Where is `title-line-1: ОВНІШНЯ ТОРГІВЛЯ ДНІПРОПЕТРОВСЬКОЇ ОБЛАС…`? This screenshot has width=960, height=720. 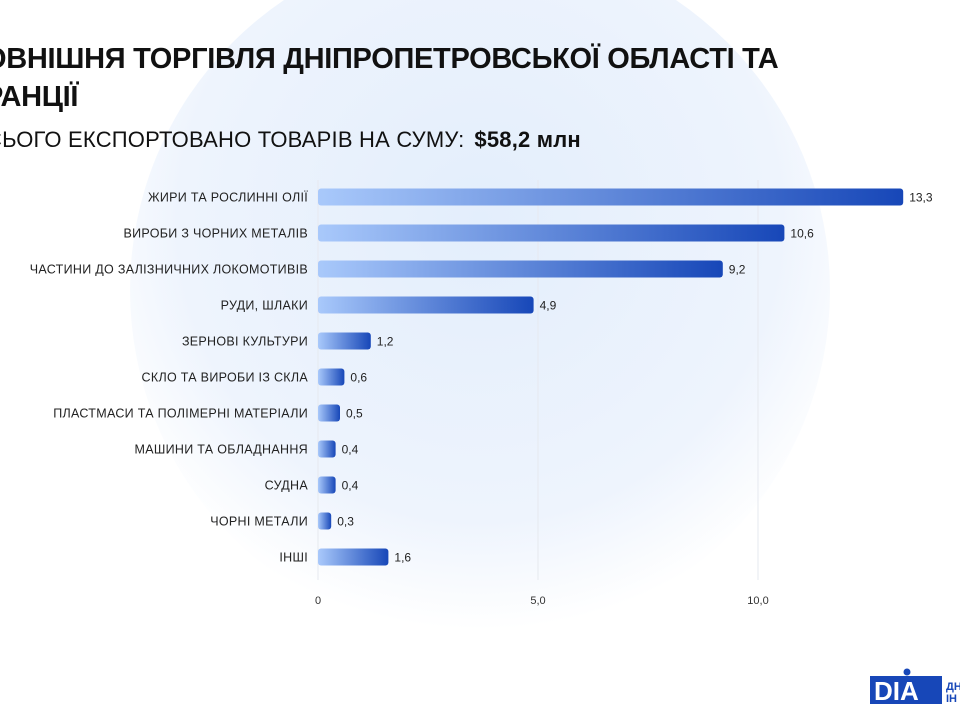
title-line-1: ОВНІШНЯ ТОРГІВЛЯ ДНІПРОПЕТРОВСЬКОЇ ОБЛАС… is located at coordinates (389, 59).